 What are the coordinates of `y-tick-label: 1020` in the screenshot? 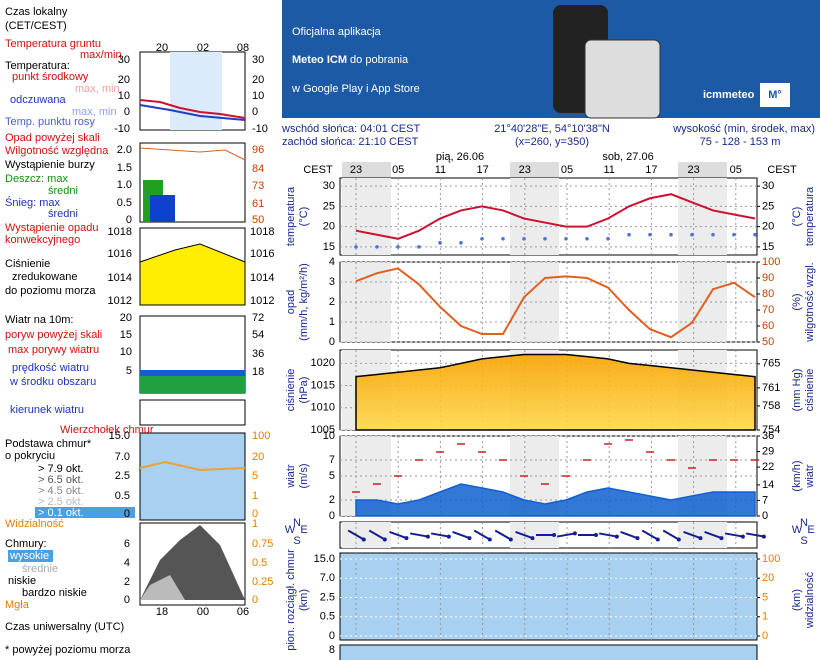 It's located at (323, 363).